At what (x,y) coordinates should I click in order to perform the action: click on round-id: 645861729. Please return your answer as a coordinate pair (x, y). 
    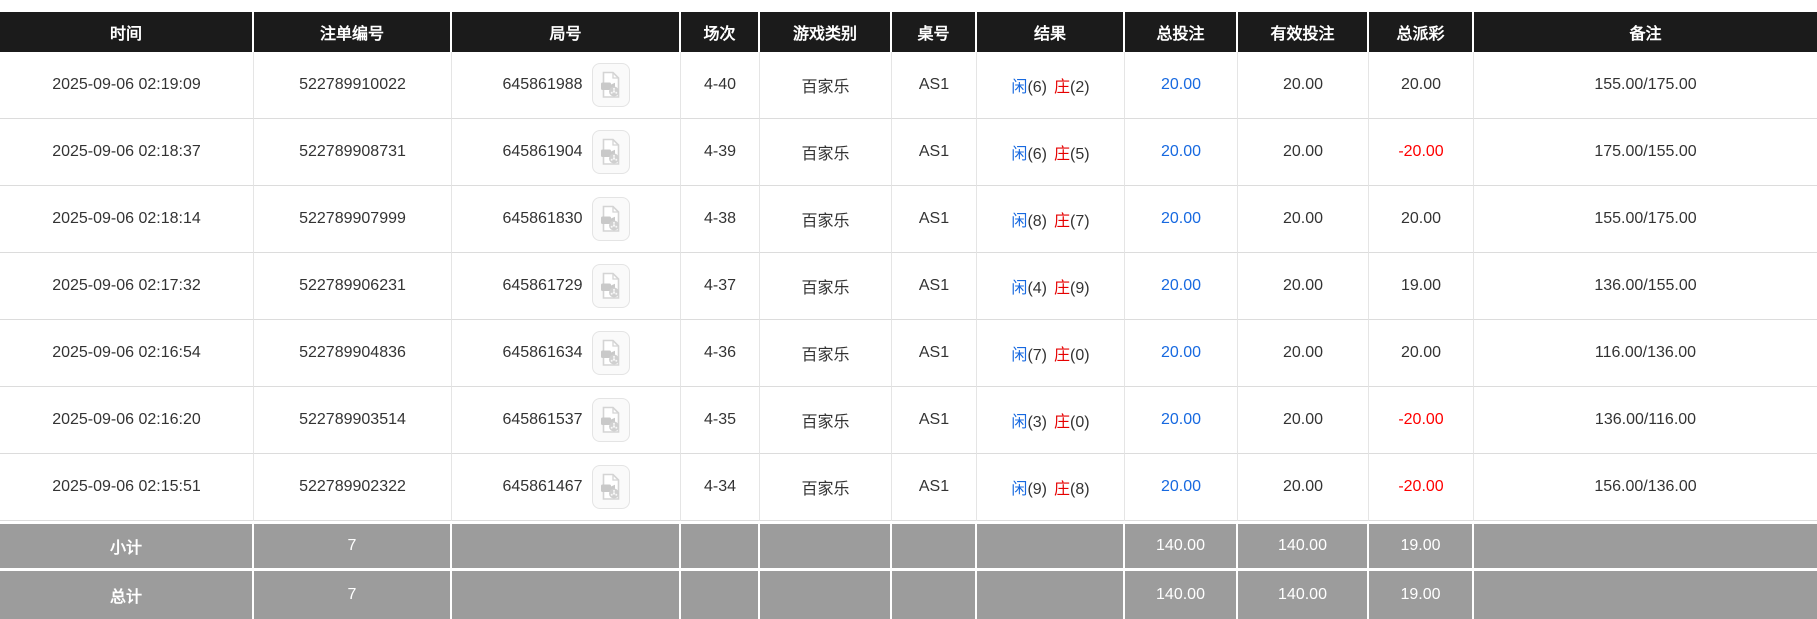
    Looking at the image, I should click on (542, 285).